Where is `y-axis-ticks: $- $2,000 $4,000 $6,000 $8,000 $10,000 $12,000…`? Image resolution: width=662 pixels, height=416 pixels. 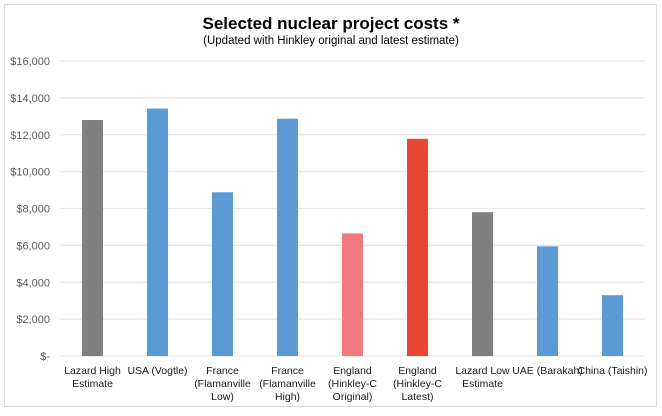 y-axis-ticks: $- $2,000 $4,000 $6,000 $8,000 $10,000 $12,000… is located at coordinates (30, 209).